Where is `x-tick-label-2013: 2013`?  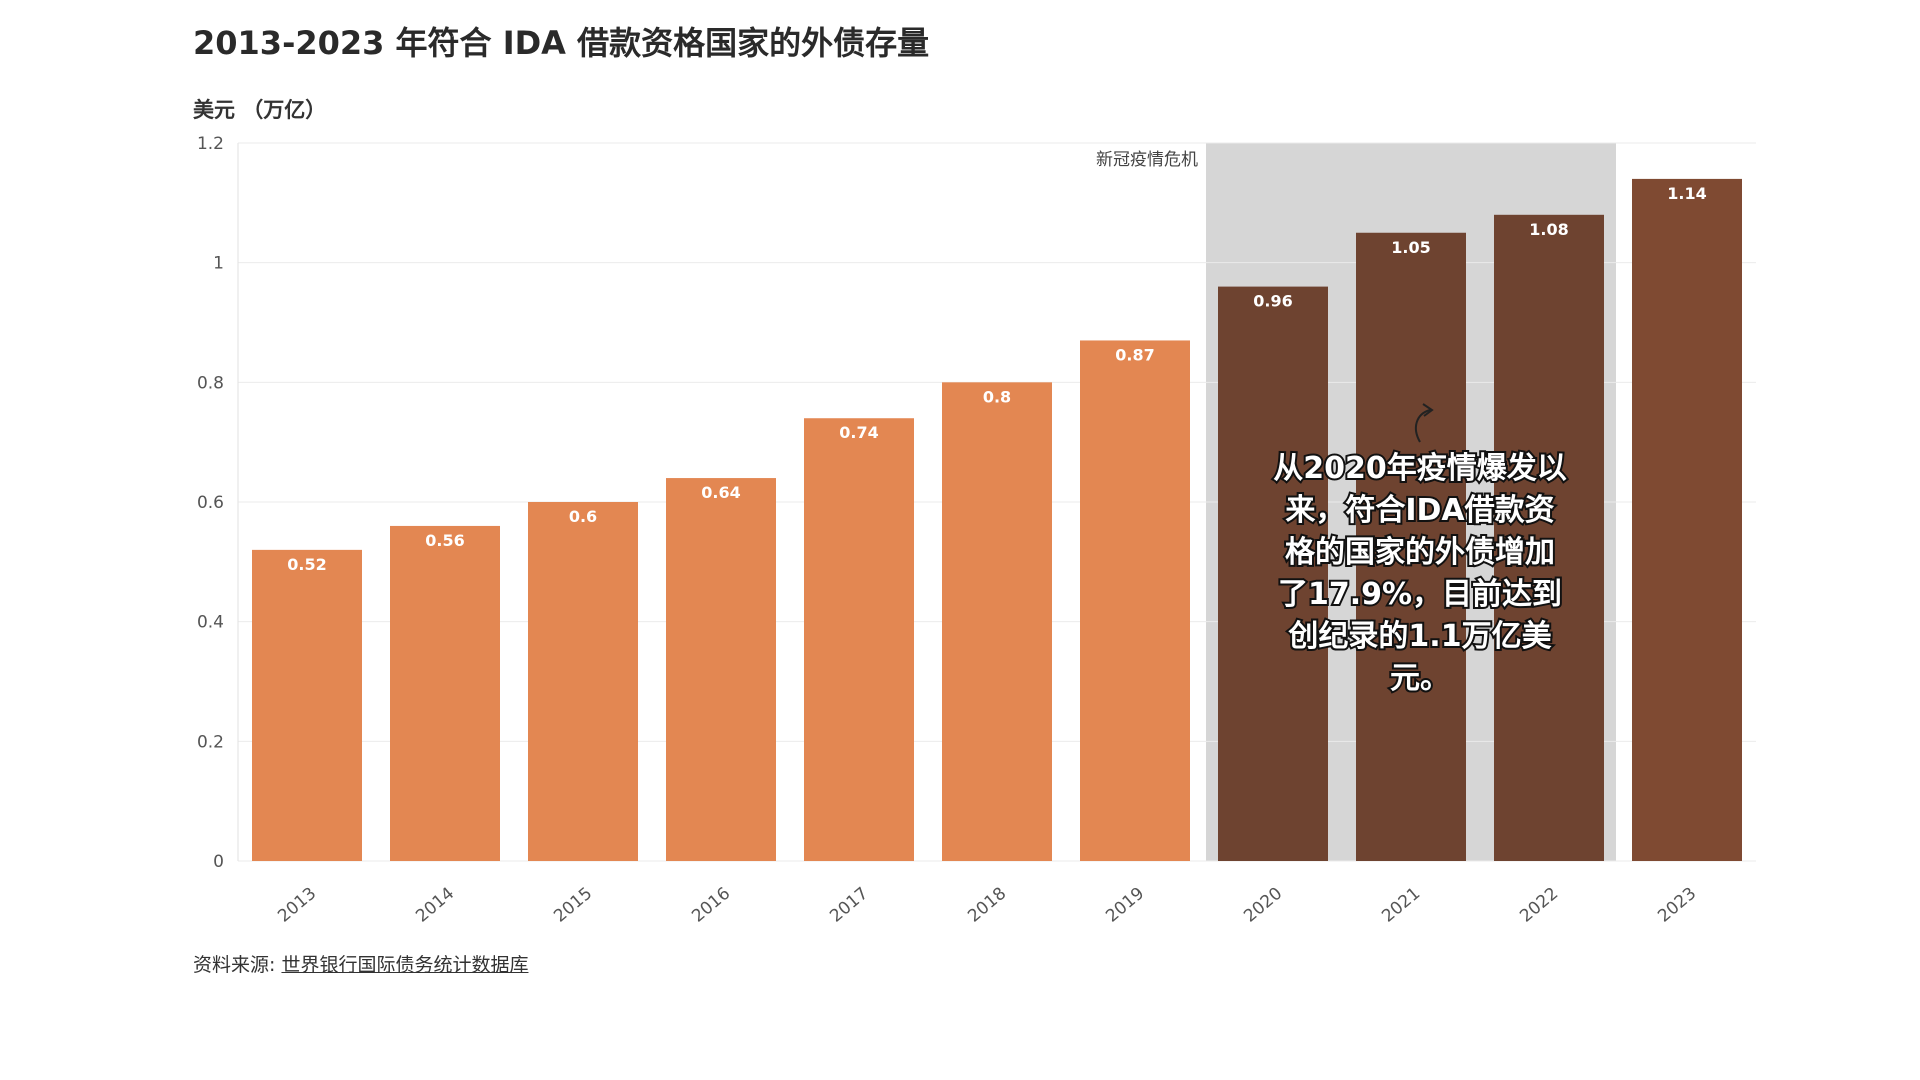
x-tick-label-2013: 2013 is located at coordinates (297, 905).